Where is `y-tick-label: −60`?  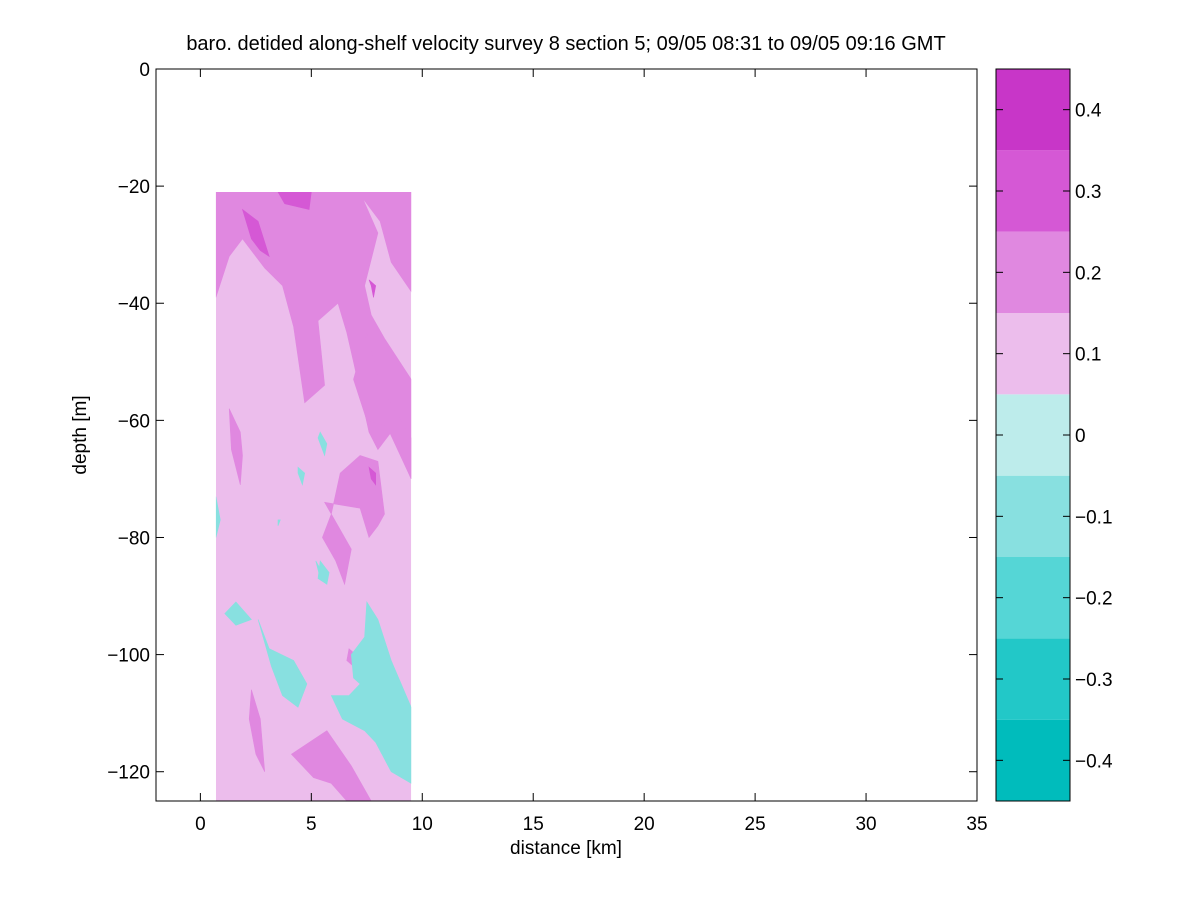 y-tick-label: −60 is located at coordinates (134, 421).